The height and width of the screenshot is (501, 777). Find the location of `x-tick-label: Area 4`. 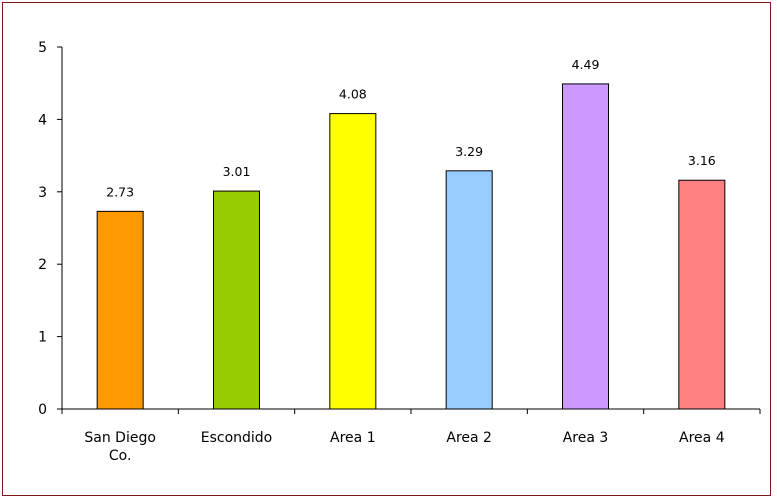

x-tick-label: Area 4 is located at coordinates (702, 438).